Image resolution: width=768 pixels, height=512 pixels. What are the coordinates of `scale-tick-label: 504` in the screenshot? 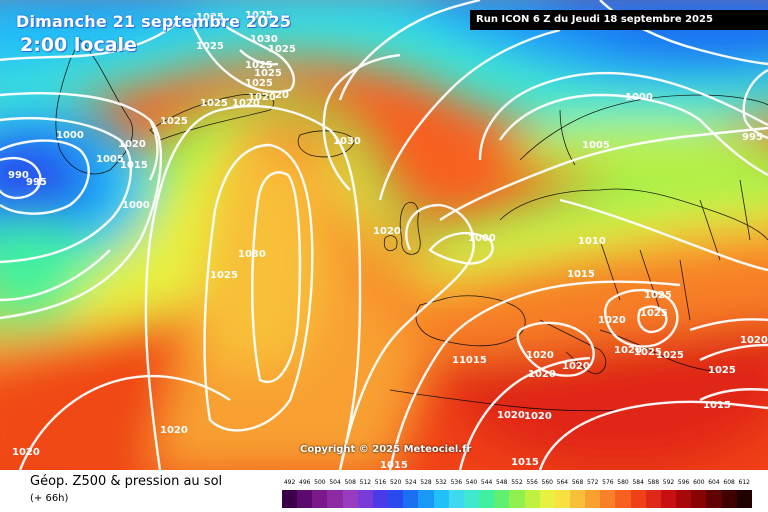 It's located at (335, 482).